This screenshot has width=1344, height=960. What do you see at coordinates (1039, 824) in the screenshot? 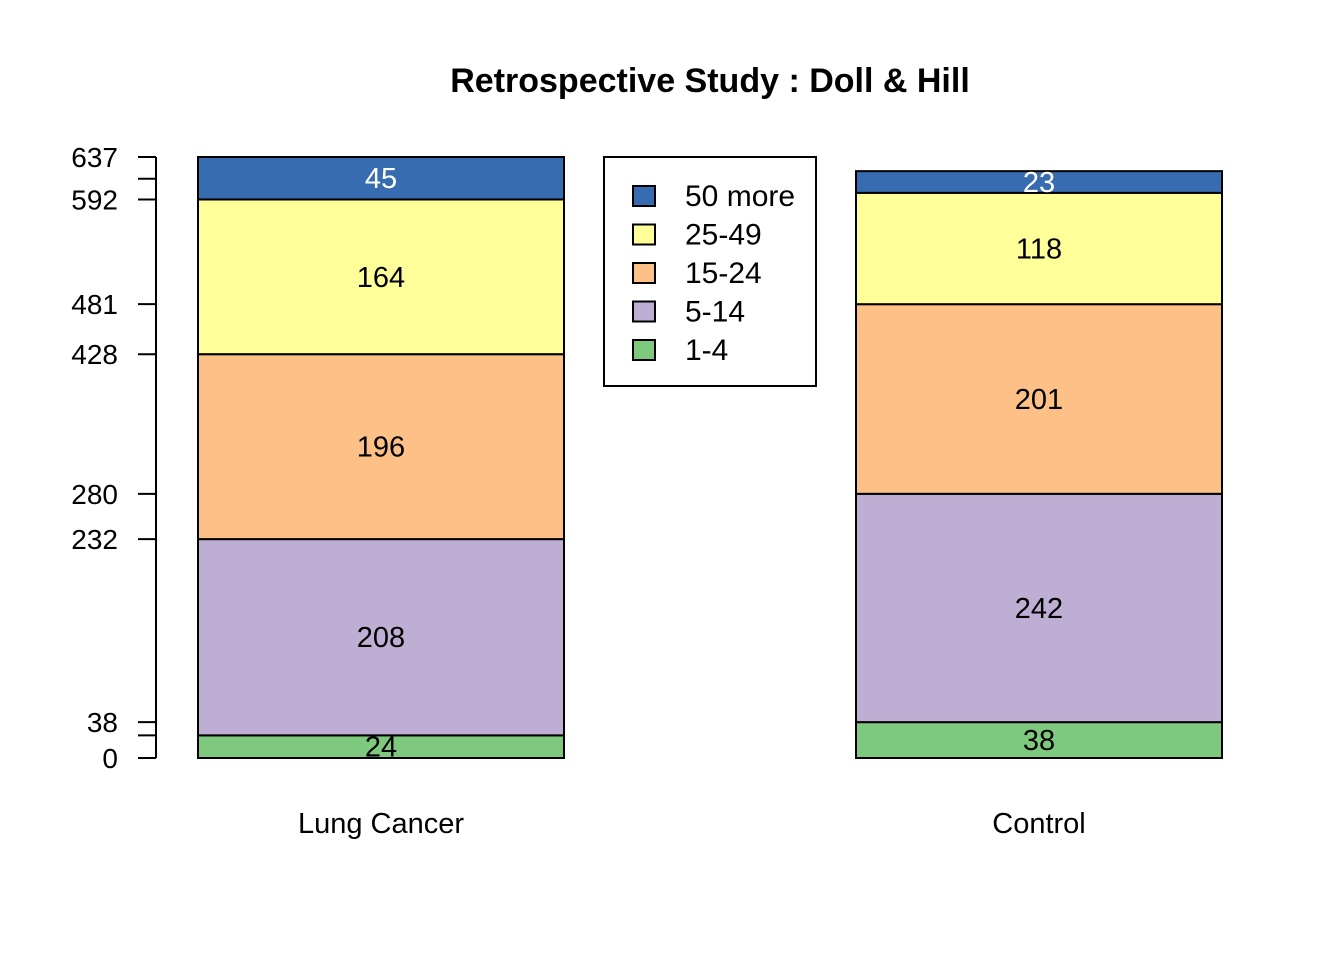
I see `x-tick-label: Control` at bounding box center [1039, 824].